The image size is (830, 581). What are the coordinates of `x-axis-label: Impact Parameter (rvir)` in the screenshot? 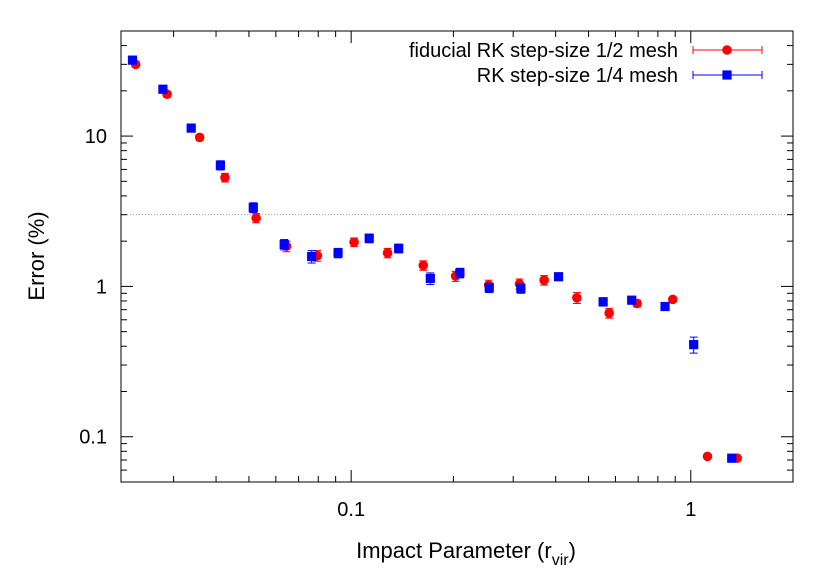 It's located at (466, 553).